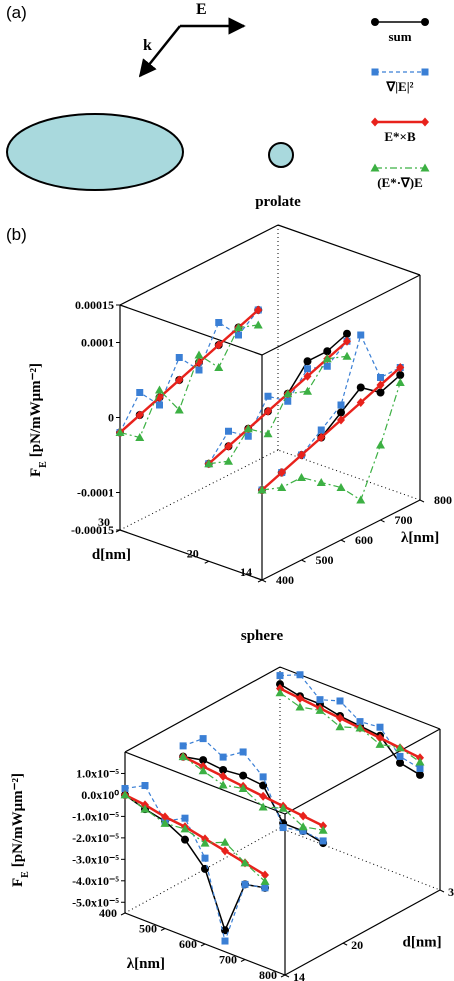 Image resolution: width=454 pixels, height=981 pixels. What do you see at coordinates (100, 795) in the screenshot?
I see `z-tick-label: 0.0x10⁰` at bounding box center [100, 795].